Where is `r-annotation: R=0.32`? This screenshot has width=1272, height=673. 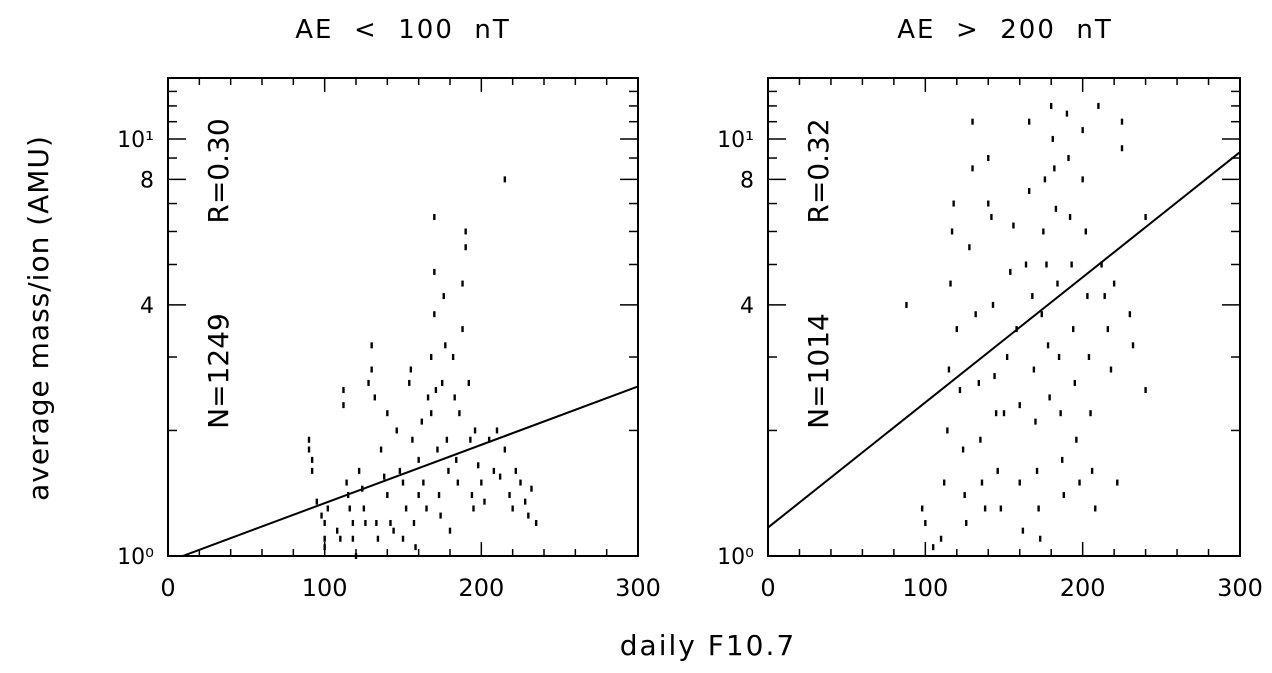 r-annotation: R=0.32 is located at coordinates (818, 170).